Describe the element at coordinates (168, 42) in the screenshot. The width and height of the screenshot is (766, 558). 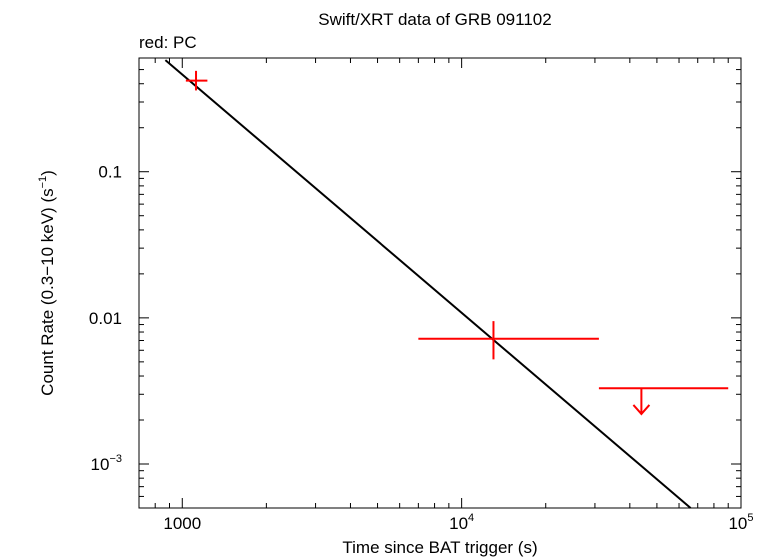
I see `chart-subtitle: red: PC` at that location.